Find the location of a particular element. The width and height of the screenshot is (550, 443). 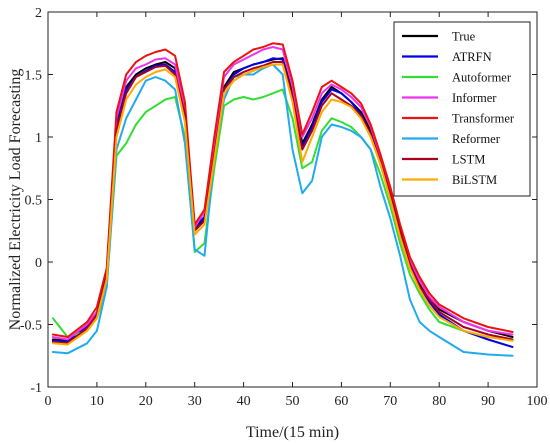

y-tick-label: 1 is located at coordinates (38, 138).